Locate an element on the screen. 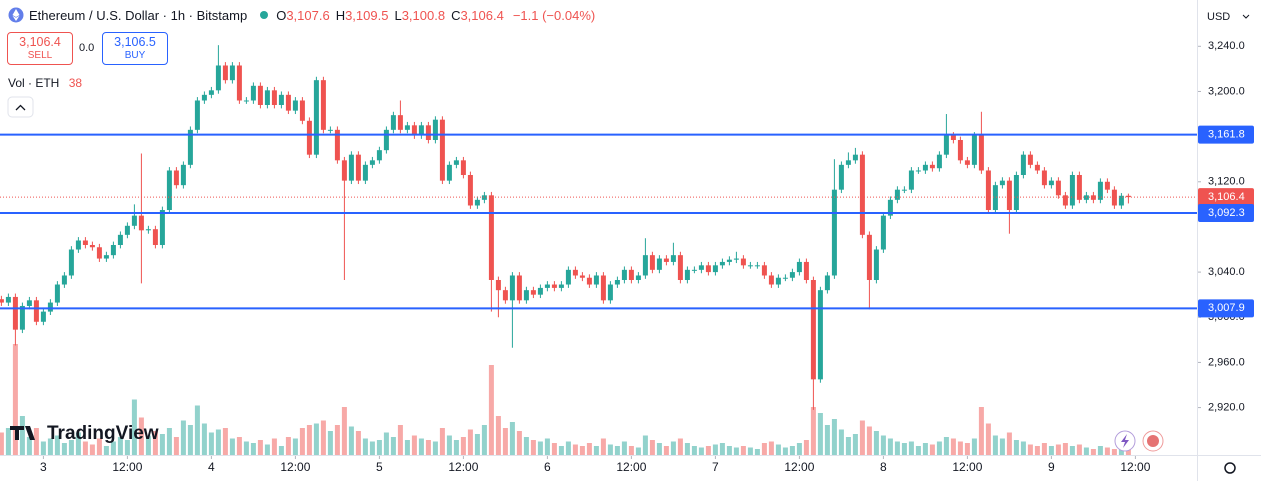  collapse-button is located at coordinates (20, 107).